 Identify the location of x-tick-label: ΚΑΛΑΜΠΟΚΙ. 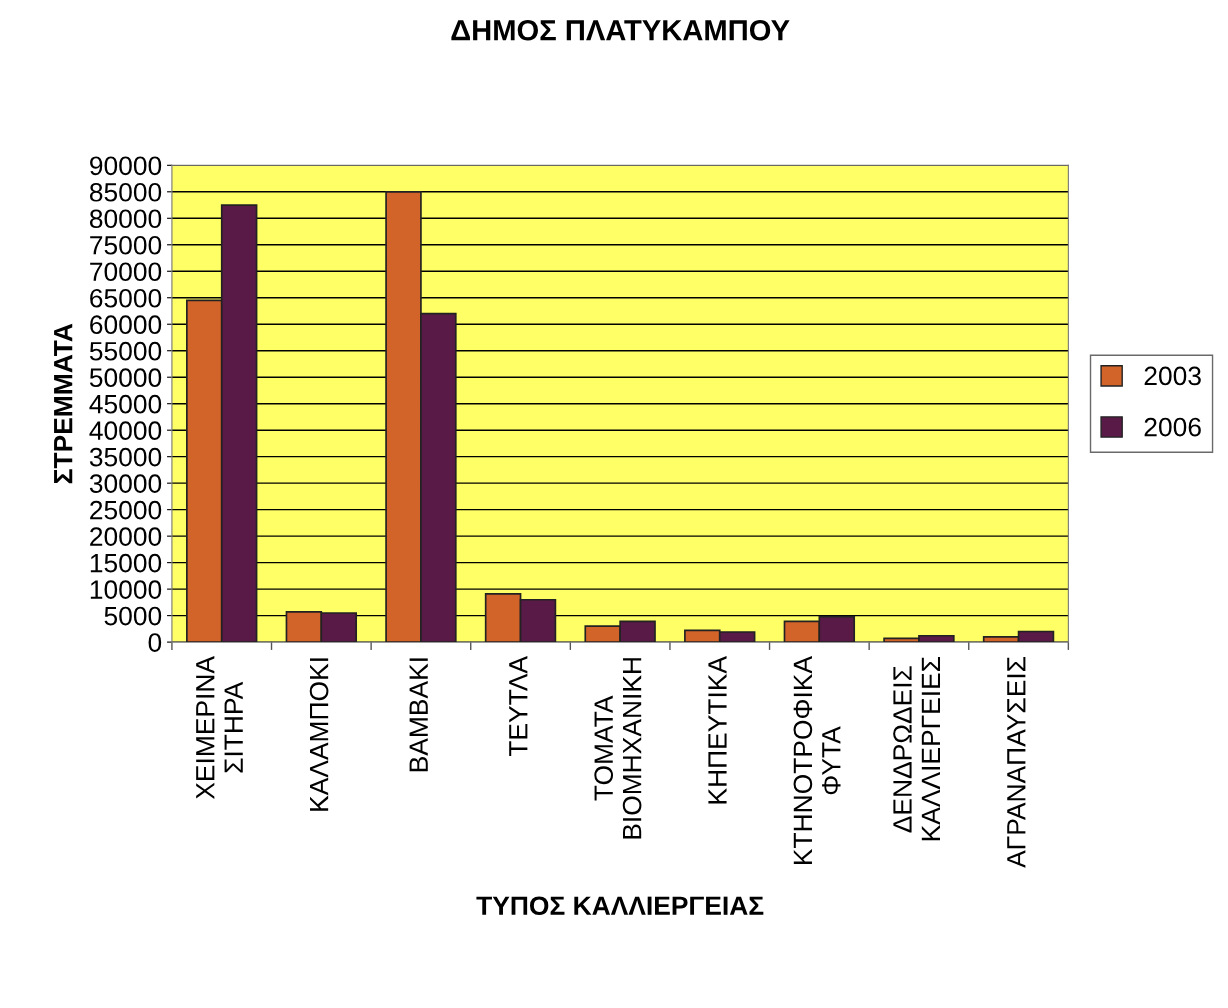
(319, 734).